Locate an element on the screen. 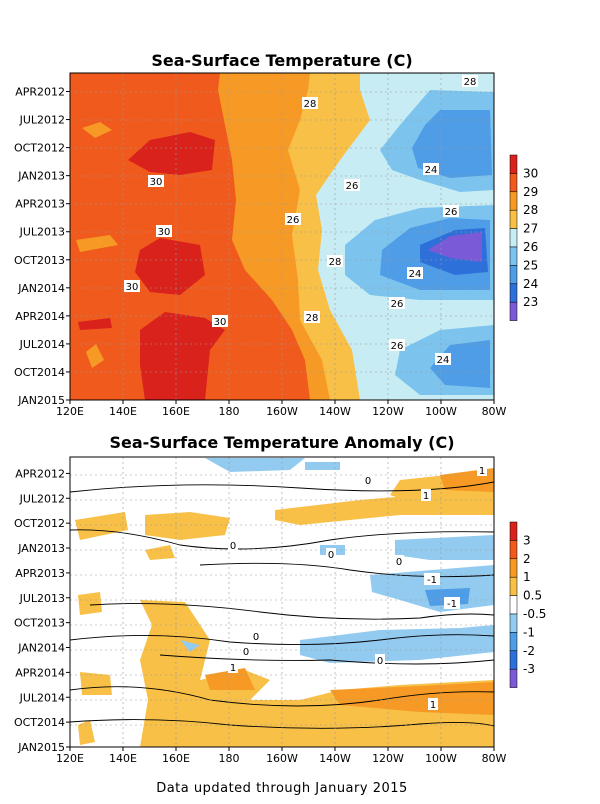 The width and height of the screenshot is (600, 804). sst-y-tick-label: OCT2012 is located at coordinates (39, 148).